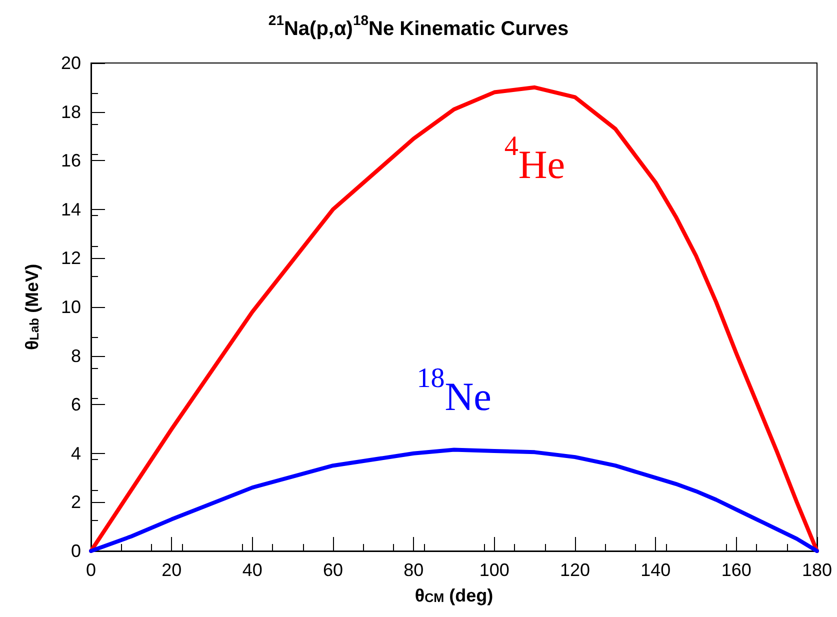 Image resolution: width=837 pixels, height=617 pixels. What do you see at coordinates (494, 570) in the screenshot?
I see `x-tick-label: 100` at bounding box center [494, 570].